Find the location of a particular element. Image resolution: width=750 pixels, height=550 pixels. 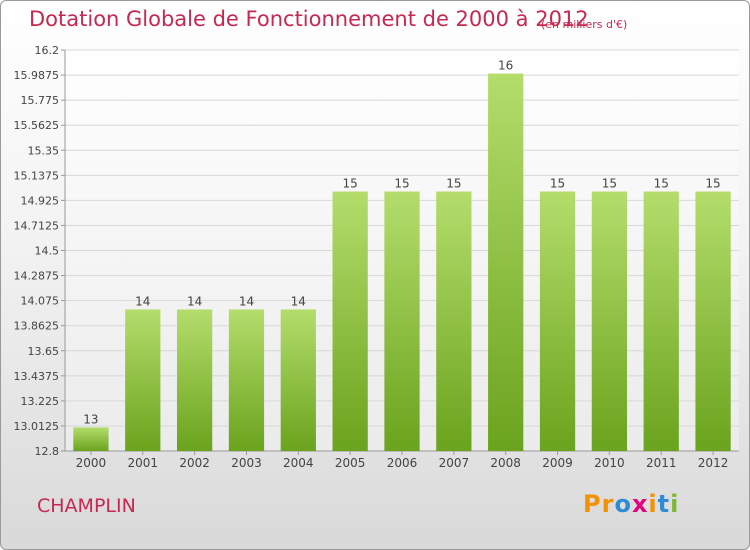

y-tick-label: 14.5 is located at coordinates (47, 251).